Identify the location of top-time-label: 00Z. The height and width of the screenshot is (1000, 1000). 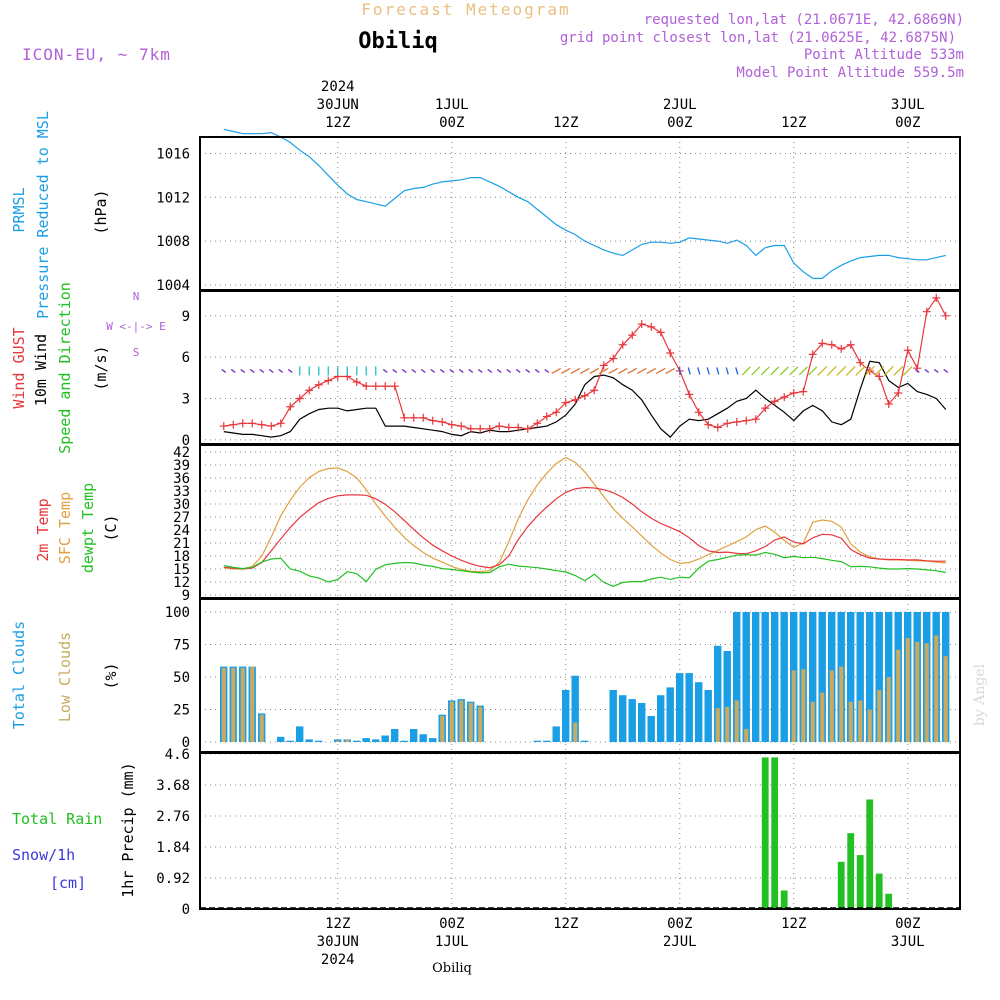
(679, 123).